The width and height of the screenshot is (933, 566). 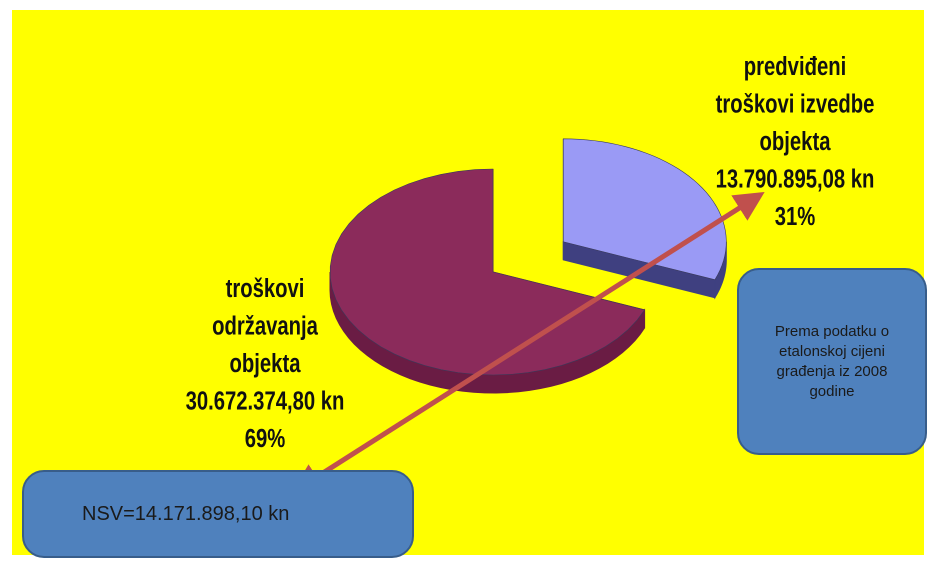 I want to click on category-line: troškovi izvedbe, so click(x=795, y=103).